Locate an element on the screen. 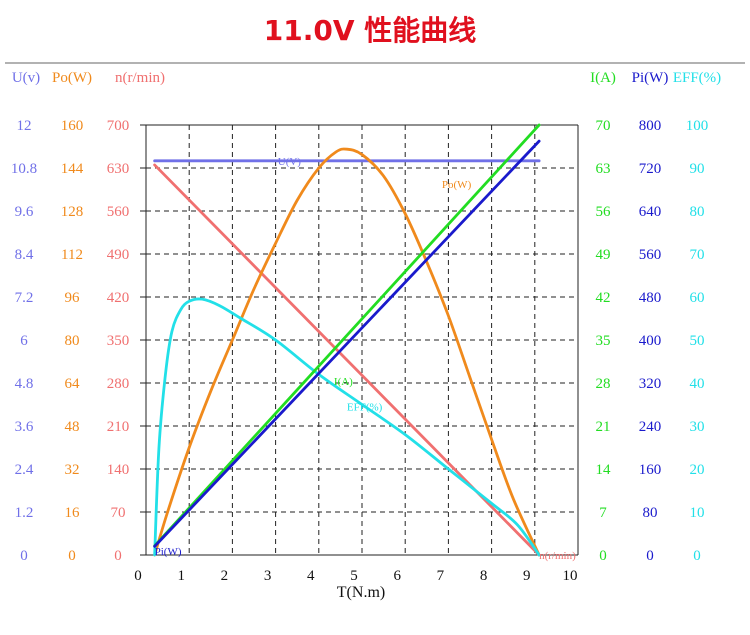 This screenshot has height=635, width=750. y-tick-label-po: 144 is located at coordinates (72, 169).